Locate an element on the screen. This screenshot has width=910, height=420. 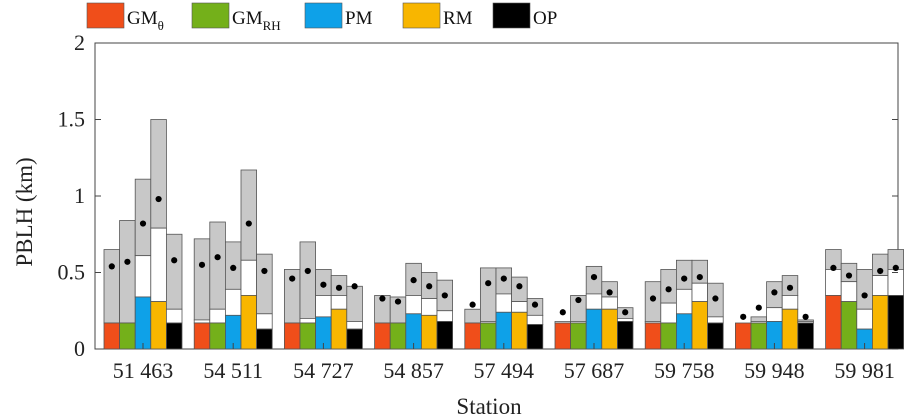
y-tick-label: 1 is located at coordinates (79, 195).